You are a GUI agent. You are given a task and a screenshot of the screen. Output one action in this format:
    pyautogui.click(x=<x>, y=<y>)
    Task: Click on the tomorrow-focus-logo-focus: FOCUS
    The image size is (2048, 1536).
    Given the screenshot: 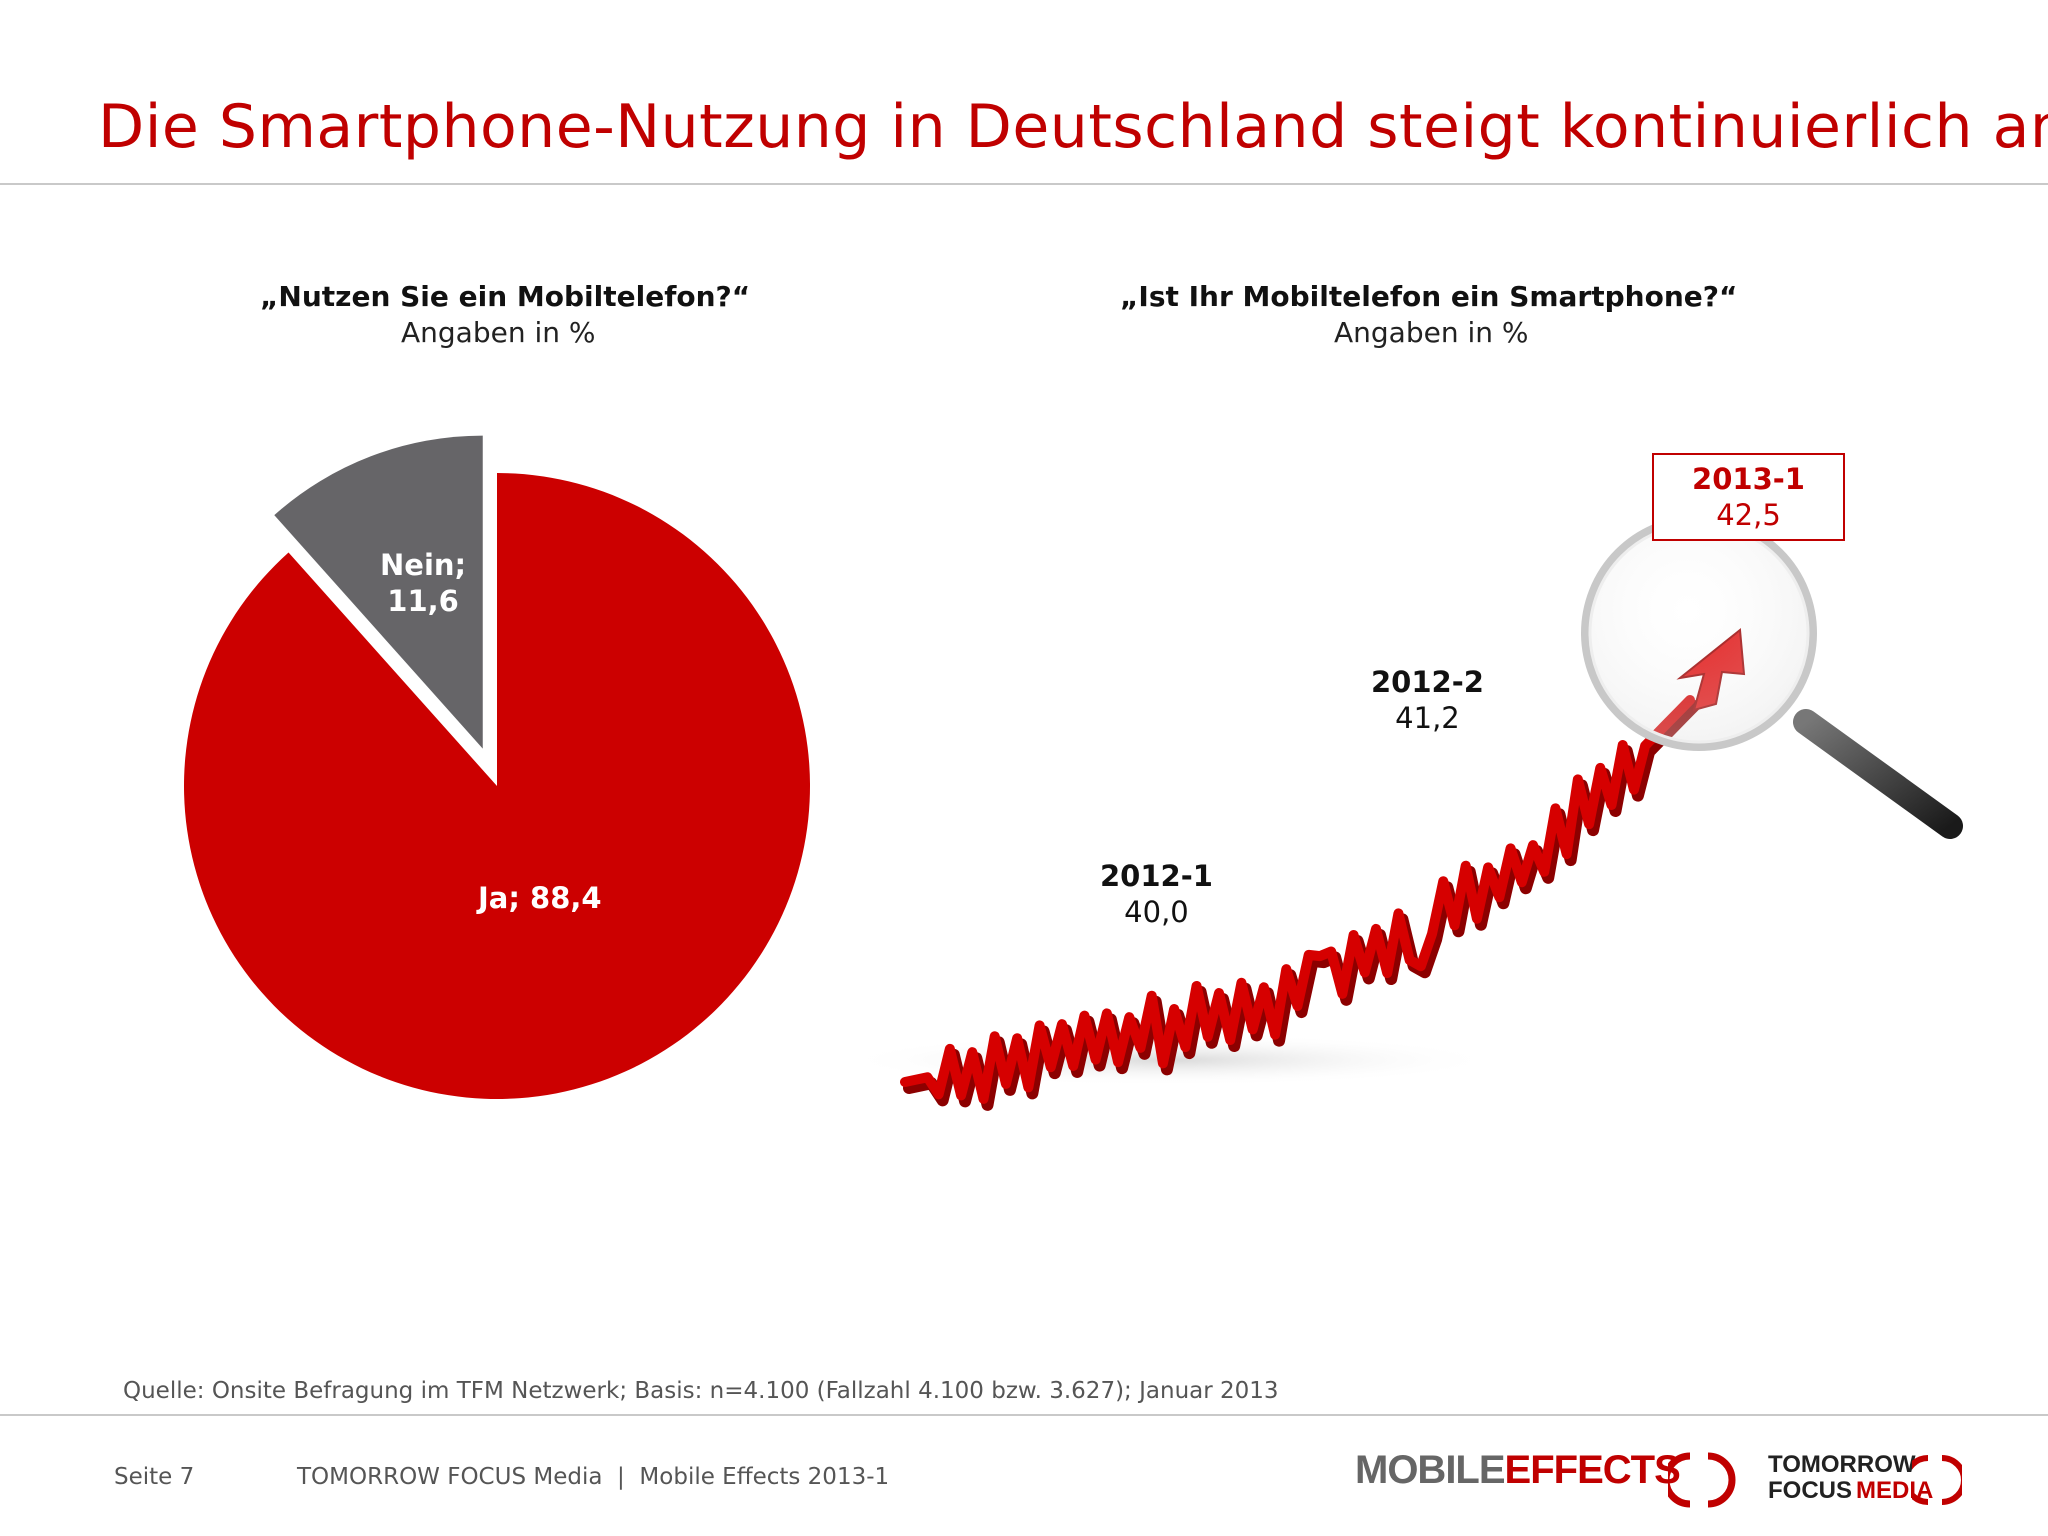 What is the action you would take?
    pyautogui.click(x=1810, y=1490)
    